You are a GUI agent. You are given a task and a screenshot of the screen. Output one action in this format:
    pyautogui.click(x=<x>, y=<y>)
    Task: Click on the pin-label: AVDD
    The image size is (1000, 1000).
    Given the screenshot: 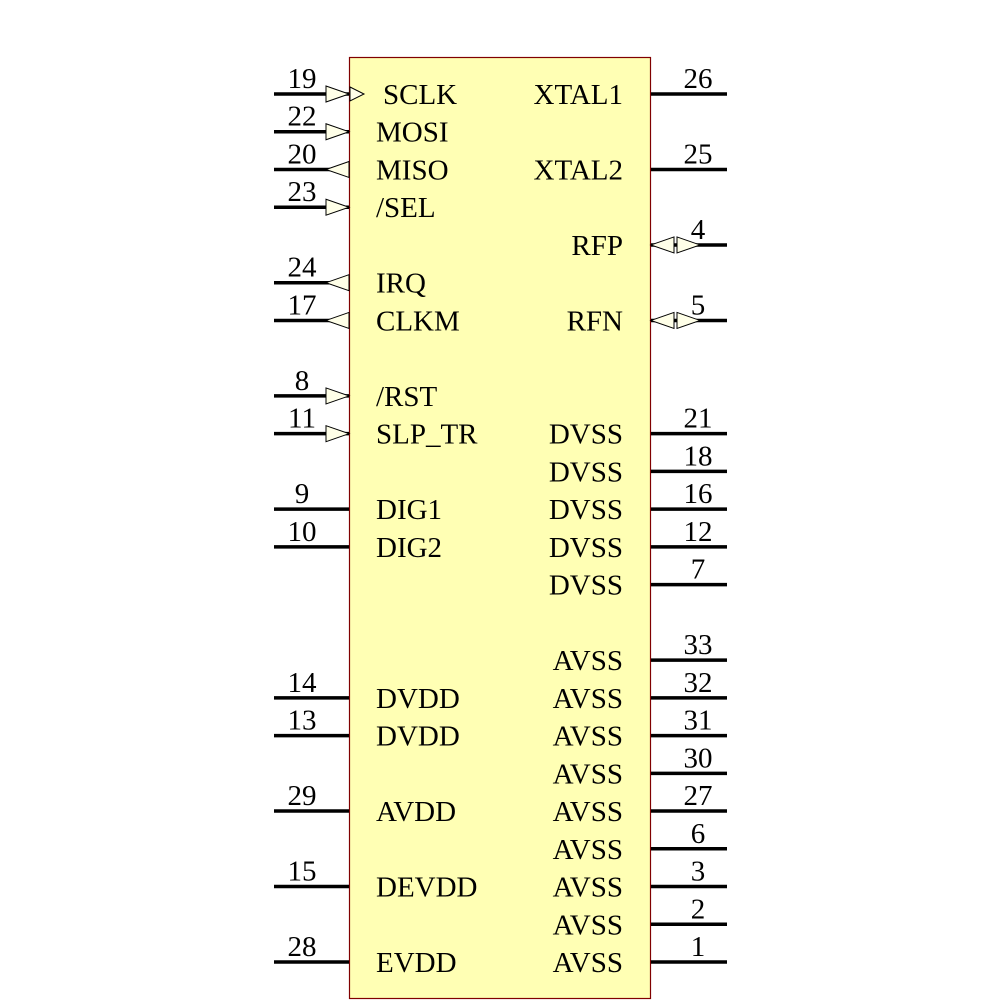 What is the action you would take?
    pyautogui.click(x=416, y=812)
    